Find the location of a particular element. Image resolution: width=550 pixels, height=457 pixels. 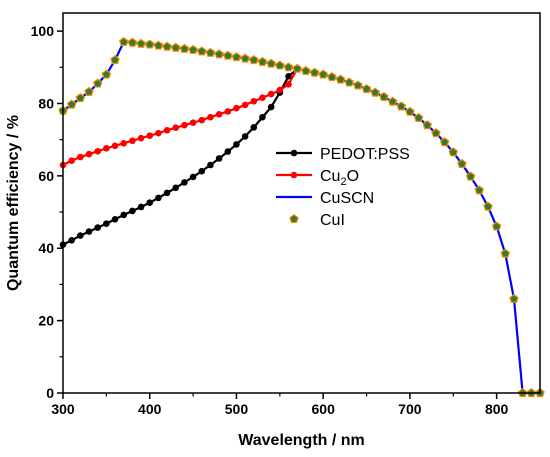

y-tick-label: 0 is located at coordinates (50, 393).